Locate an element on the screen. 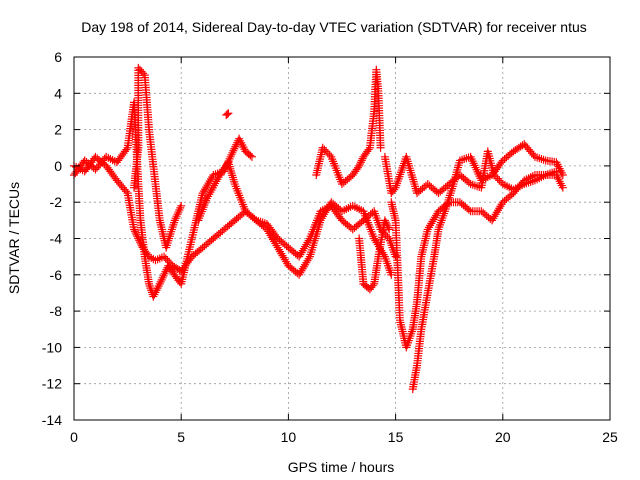 The image size is (640, 480). y-tick-label: 2 is located at coordinates (58, 130).